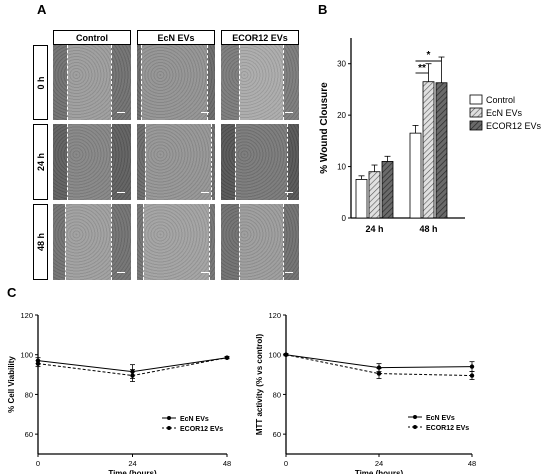 The image size is (550, 474). I want to click on row-header-48h: 48 h, so click(40, 242).